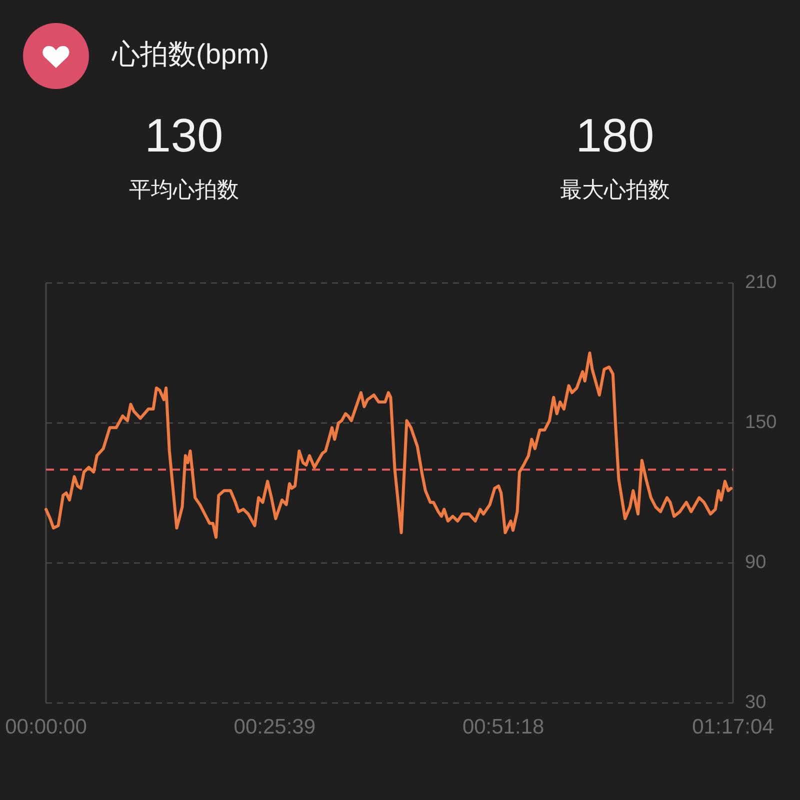  Describe the element at coordinates (184, 135) in the screenshot. I see `text: 130` at that location.